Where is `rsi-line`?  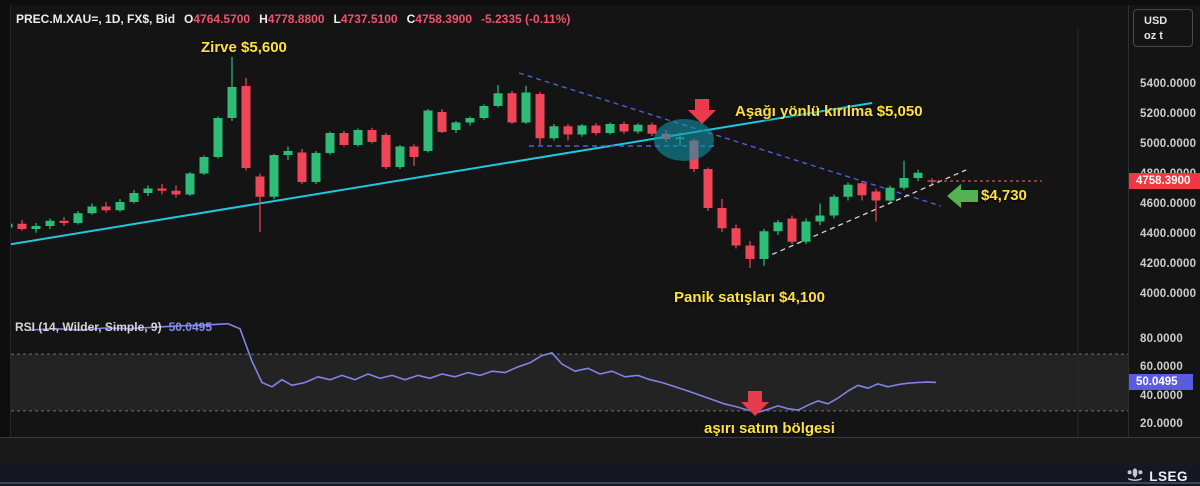 rsi-line is located at coordinates (483, 368).